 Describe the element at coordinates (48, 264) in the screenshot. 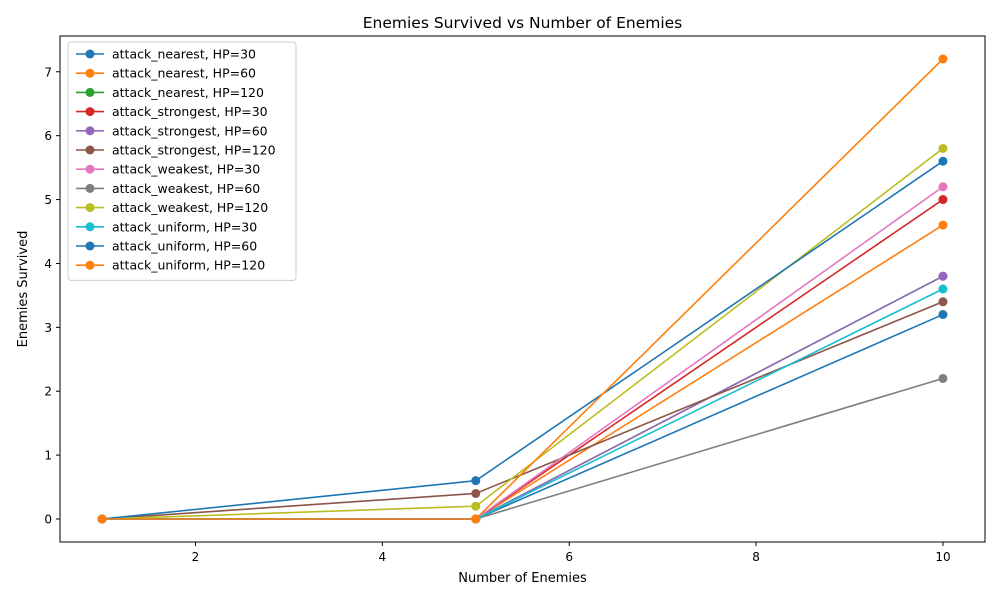

I see `y-tick-label: 4` at that location.